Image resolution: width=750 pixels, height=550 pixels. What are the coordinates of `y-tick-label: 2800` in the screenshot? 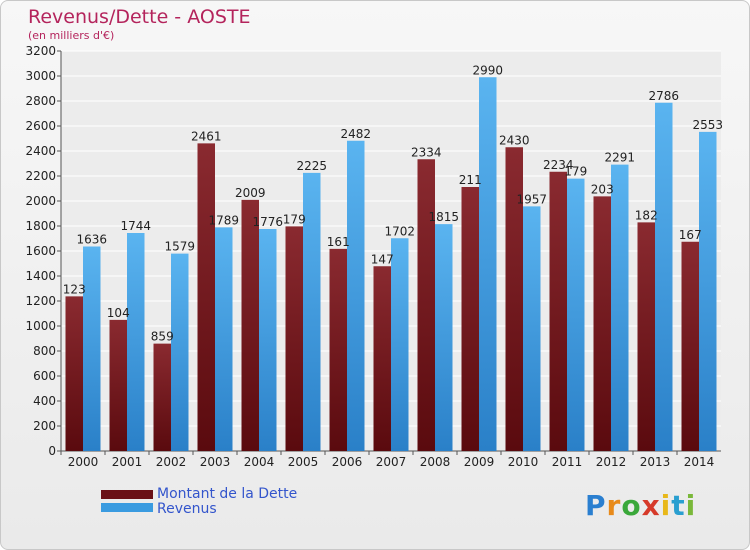 It's located at (40, 101).